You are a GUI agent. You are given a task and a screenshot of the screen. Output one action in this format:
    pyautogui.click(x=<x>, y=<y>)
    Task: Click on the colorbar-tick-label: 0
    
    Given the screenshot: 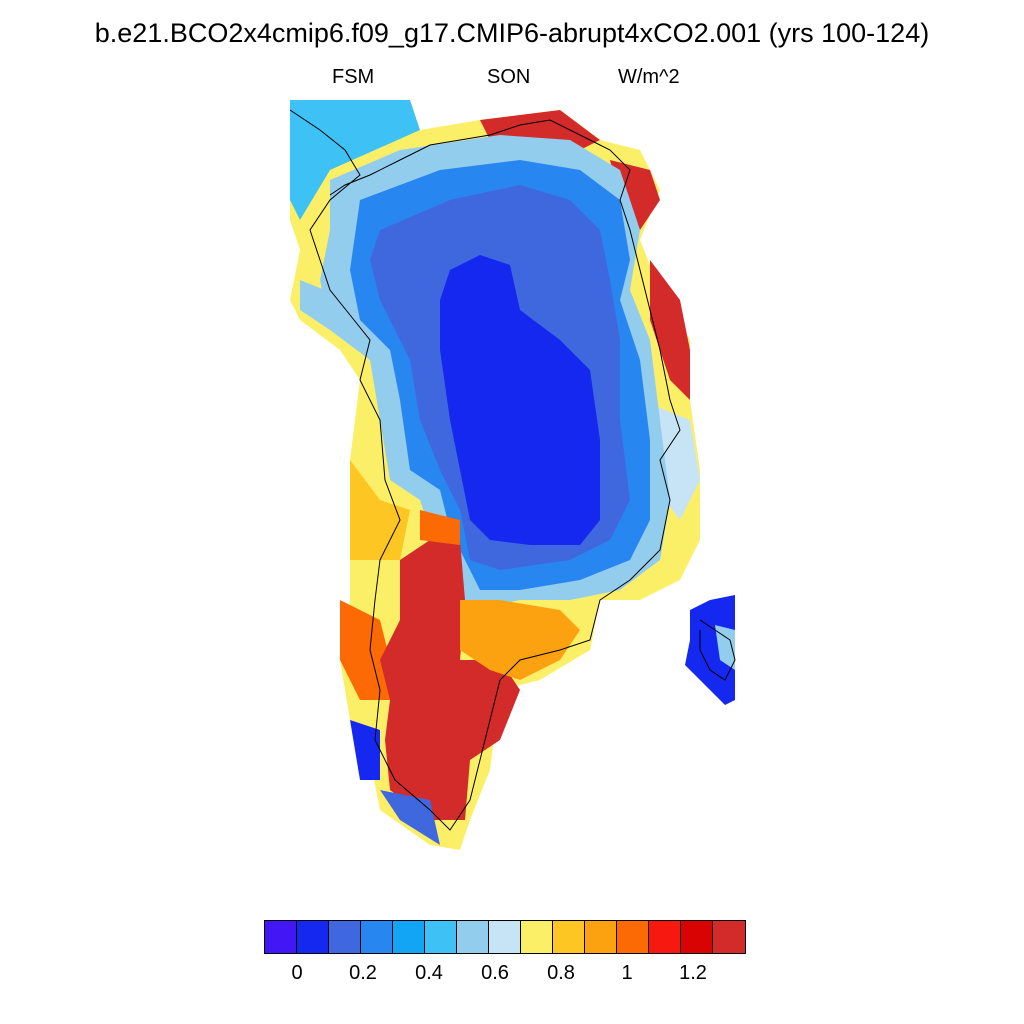 What is the action you would take?
    pyautogui.click(x=297, y=973)
    